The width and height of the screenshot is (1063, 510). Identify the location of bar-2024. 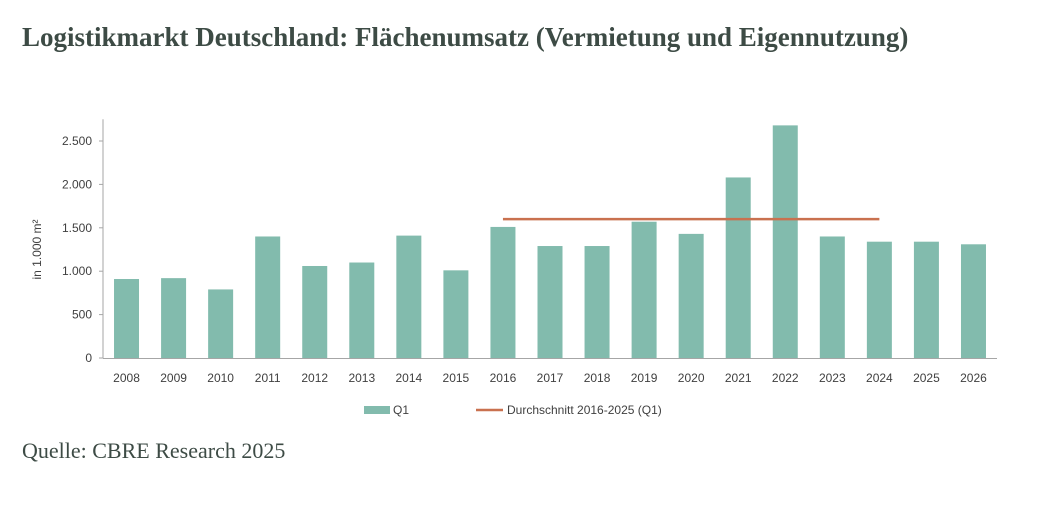
(879, 299).